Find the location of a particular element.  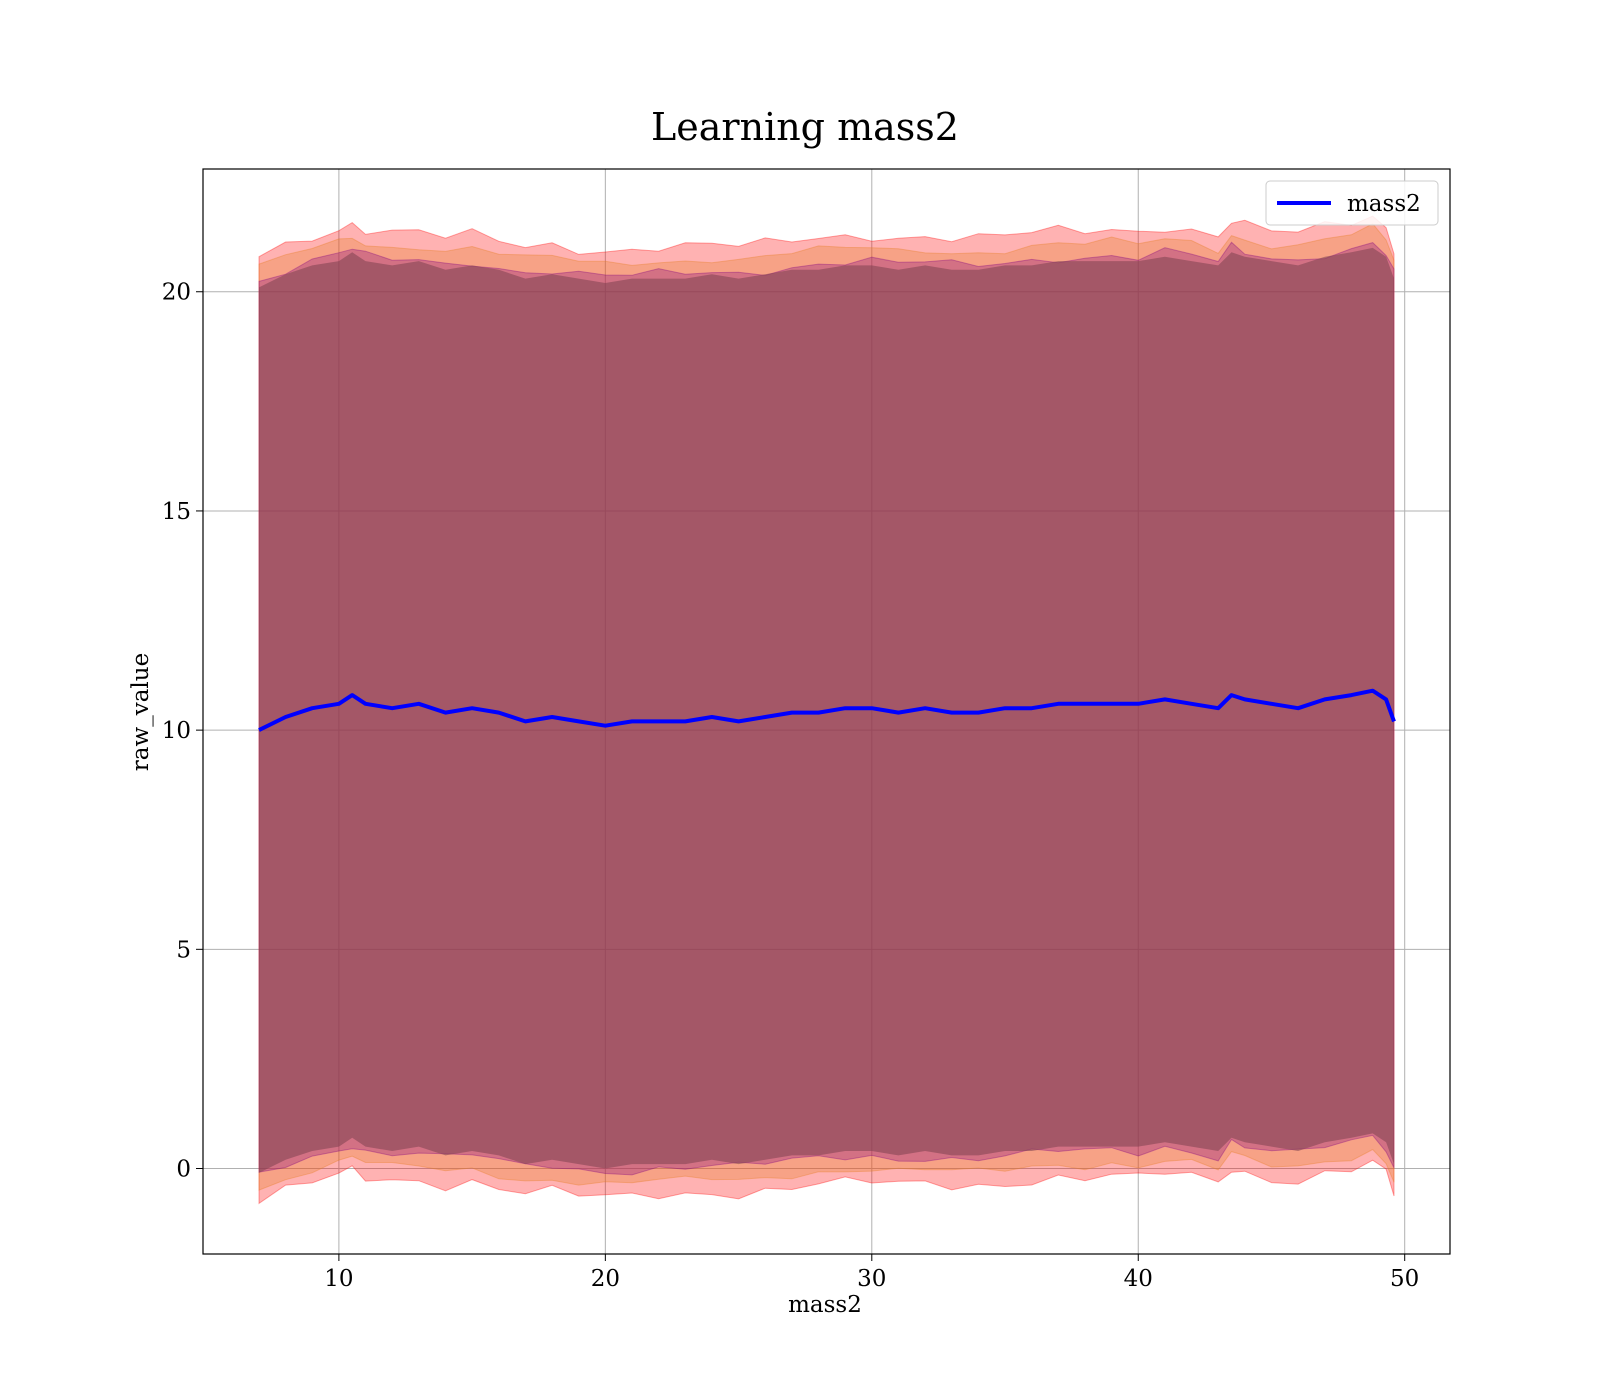

legend-label: mass2 is located at coordinates (1384, 204).